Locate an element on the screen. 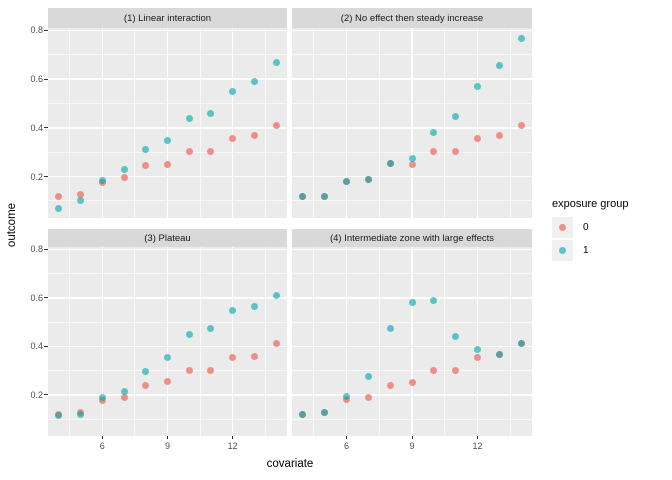 Image resolution: width=672 pixels, height=480 pixels. legend: exposure group 0 1 is located at coordinates (590, 230).